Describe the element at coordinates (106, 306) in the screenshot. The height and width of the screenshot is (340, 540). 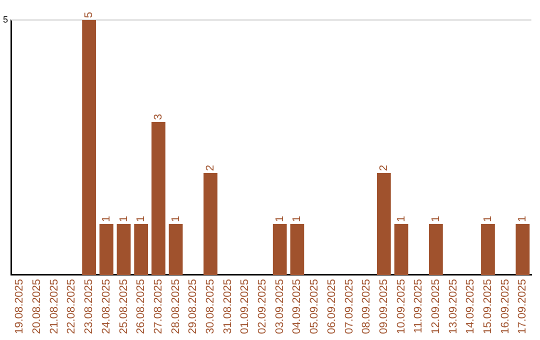
I see `x-tick-label: 24.08.2025` at that location.